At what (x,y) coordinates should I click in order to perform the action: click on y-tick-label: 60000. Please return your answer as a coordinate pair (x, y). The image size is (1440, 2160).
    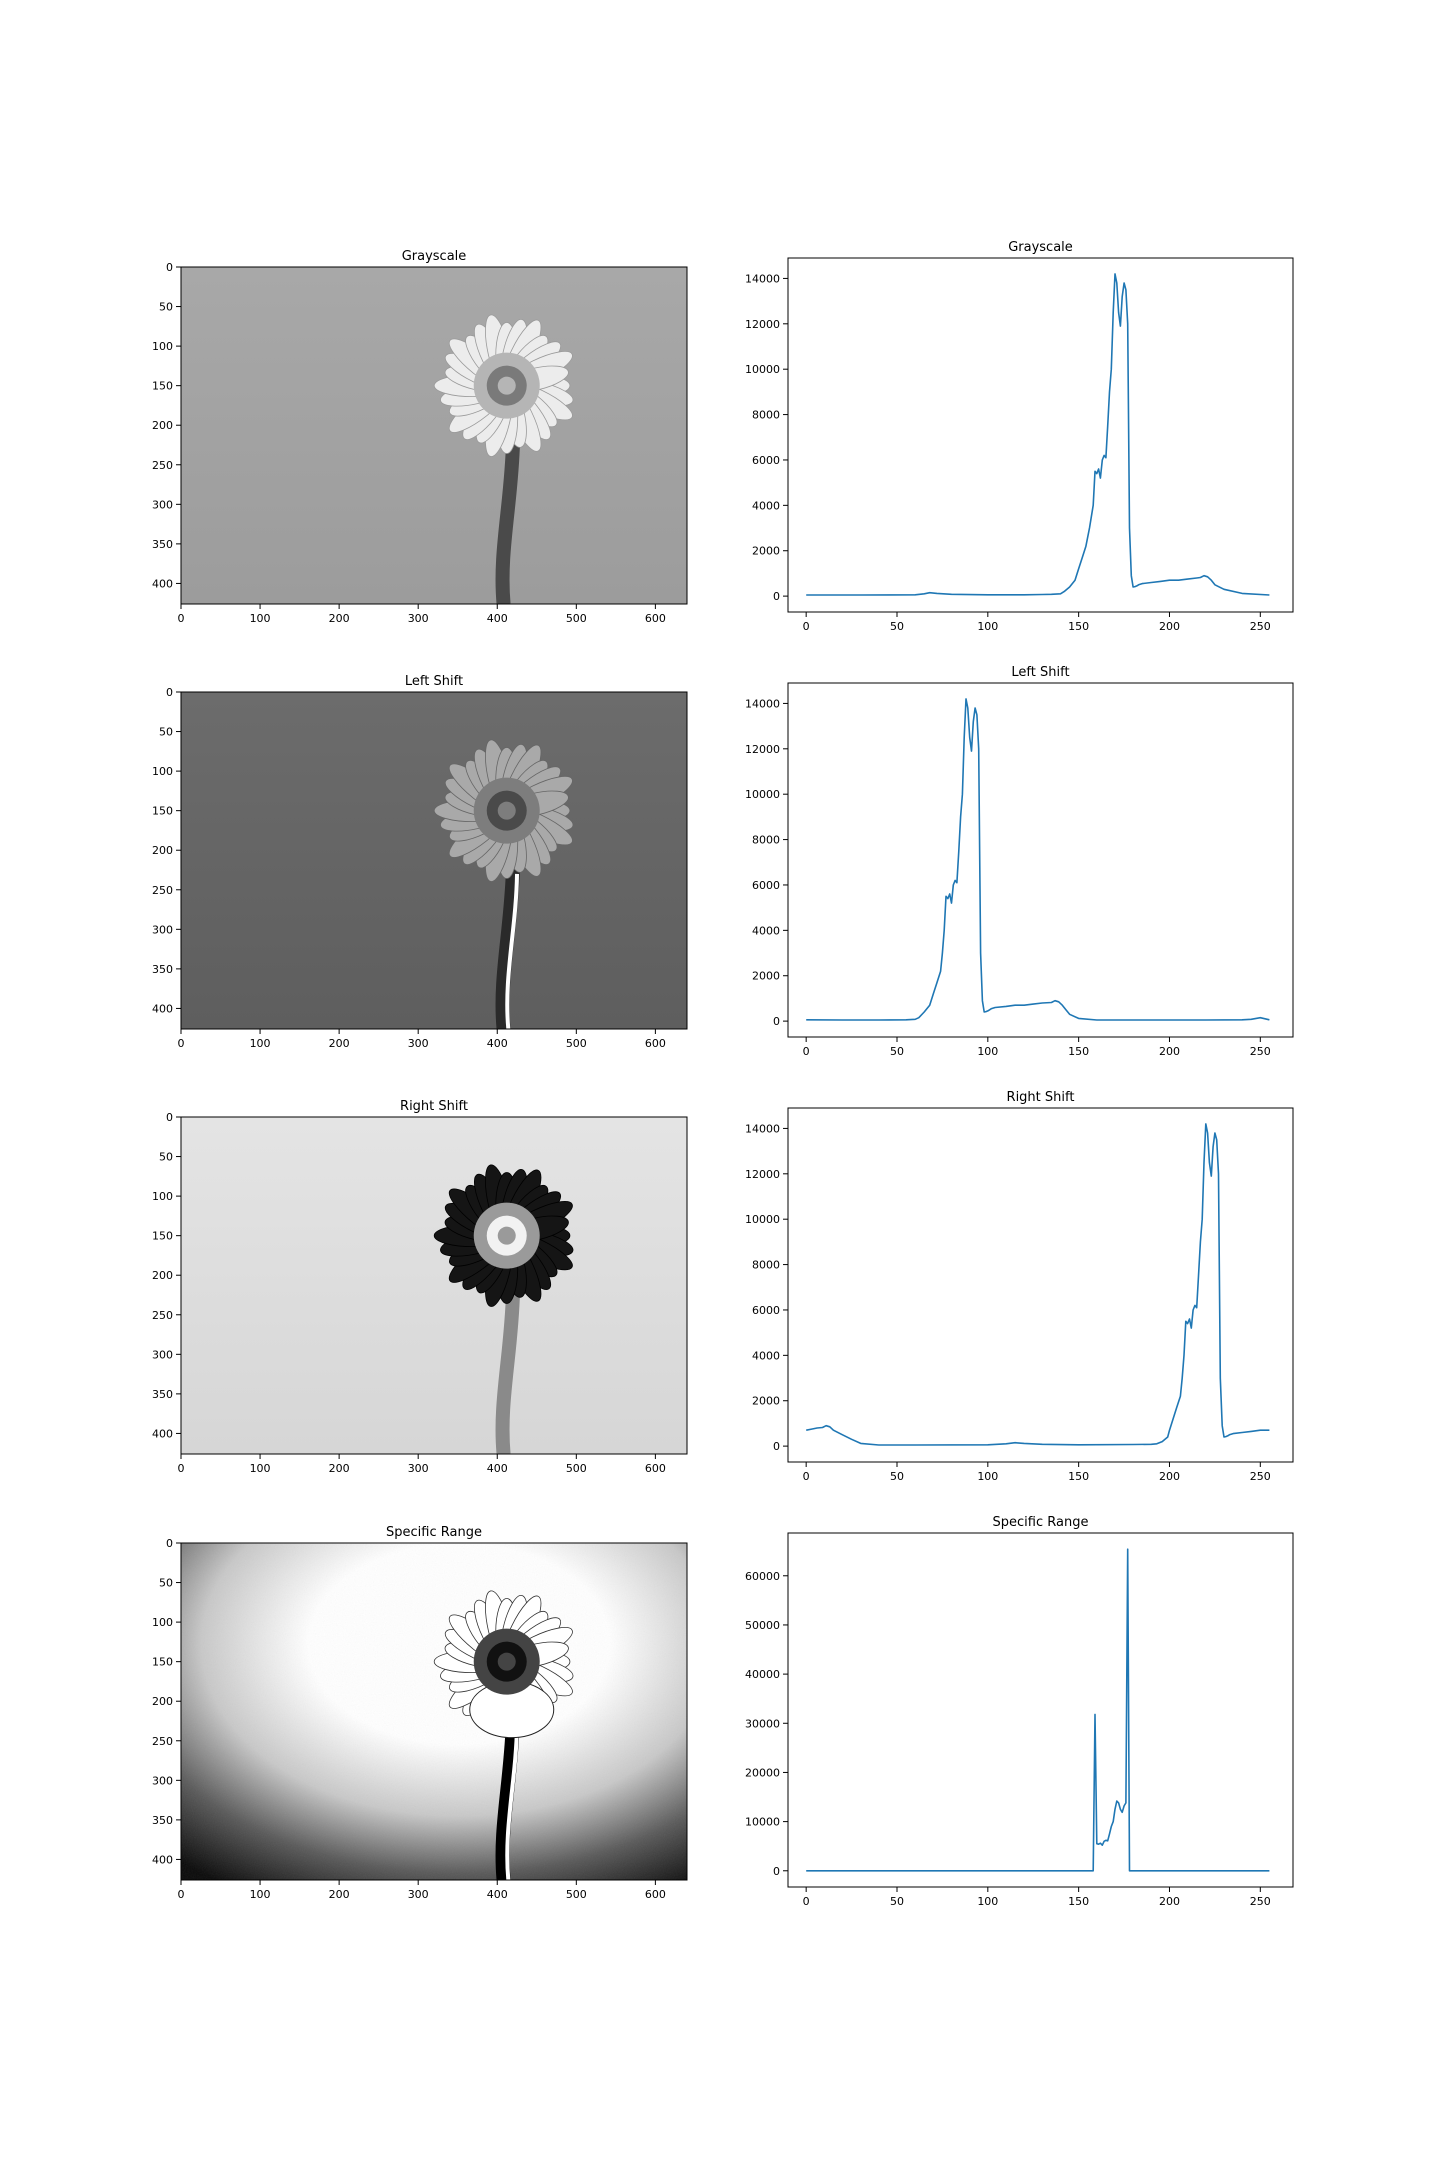
    Looking at the image, I should click on (762, 1576).